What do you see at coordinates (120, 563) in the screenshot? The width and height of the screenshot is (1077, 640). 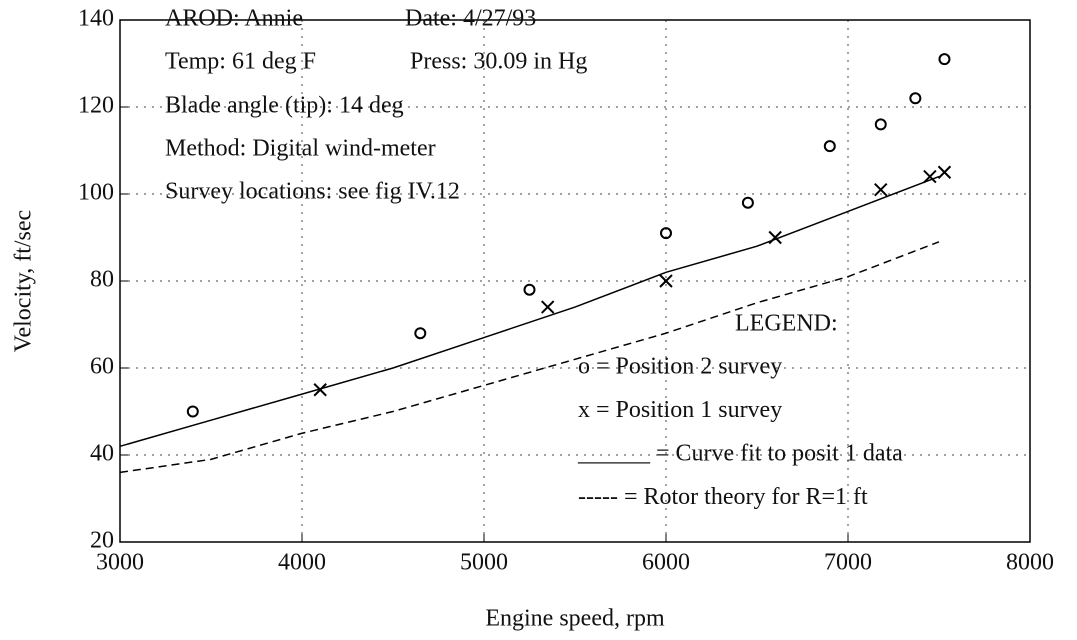 I see `x-tick-label: 3000` at bounding box center [120, 563].